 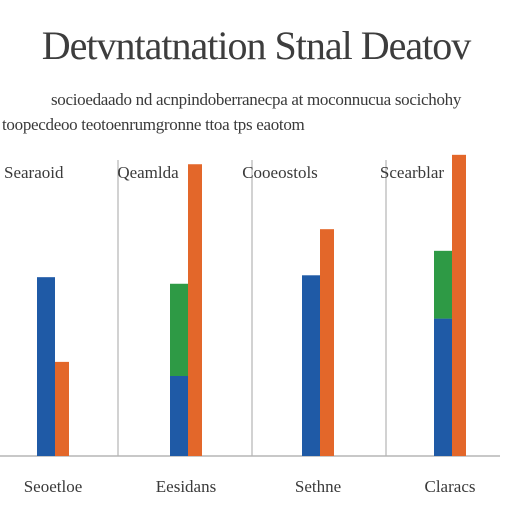 I want to click on group-header-1: Searaoid, so click(x=34, y=172).